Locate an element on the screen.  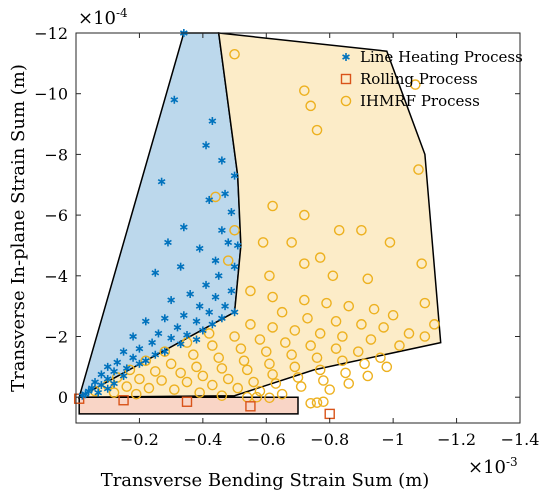
y-tick-label-3: −6 is located at coordinates (56, 215).